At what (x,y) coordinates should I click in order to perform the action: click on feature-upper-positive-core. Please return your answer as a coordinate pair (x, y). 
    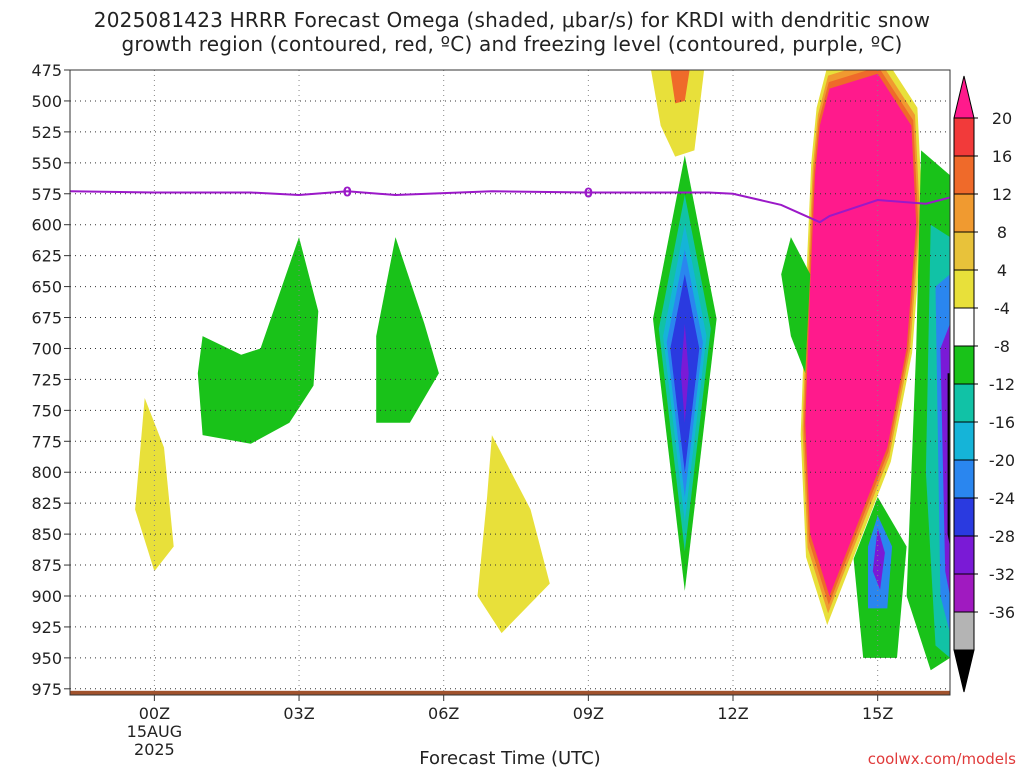
    Looking at the image, I should click on (861, 334).